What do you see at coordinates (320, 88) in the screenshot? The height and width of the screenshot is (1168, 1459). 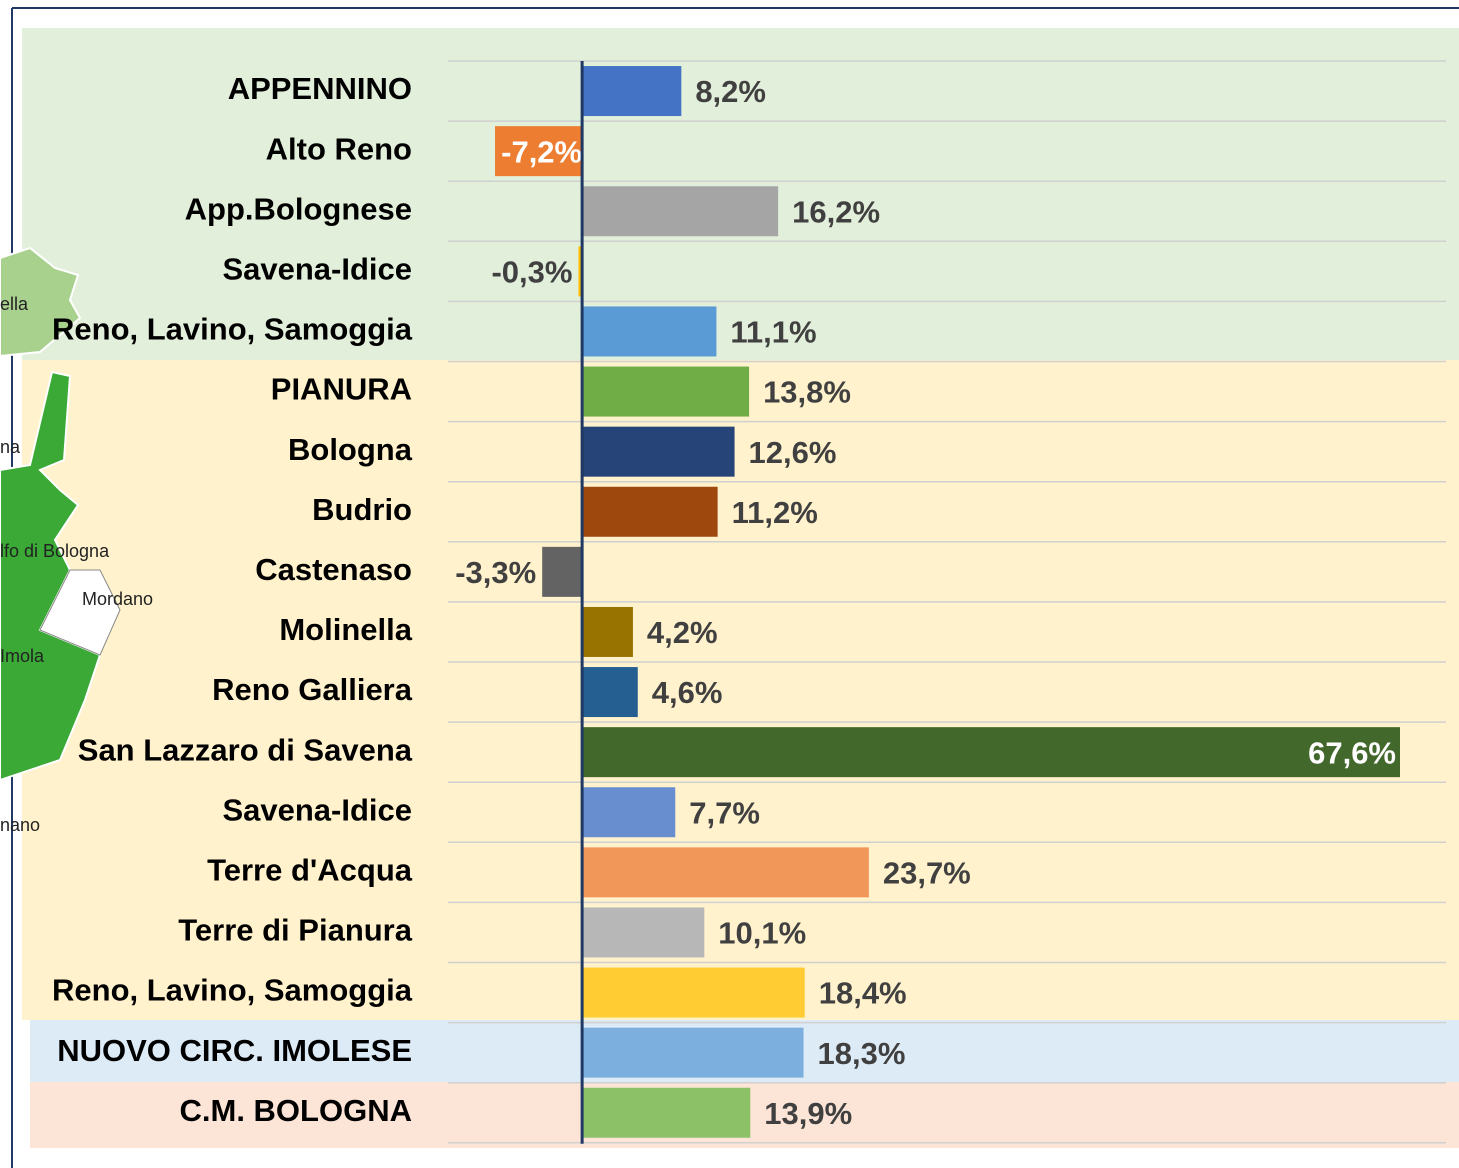 I see `category-label: APPENNINO` at bounding box center [320, 88].